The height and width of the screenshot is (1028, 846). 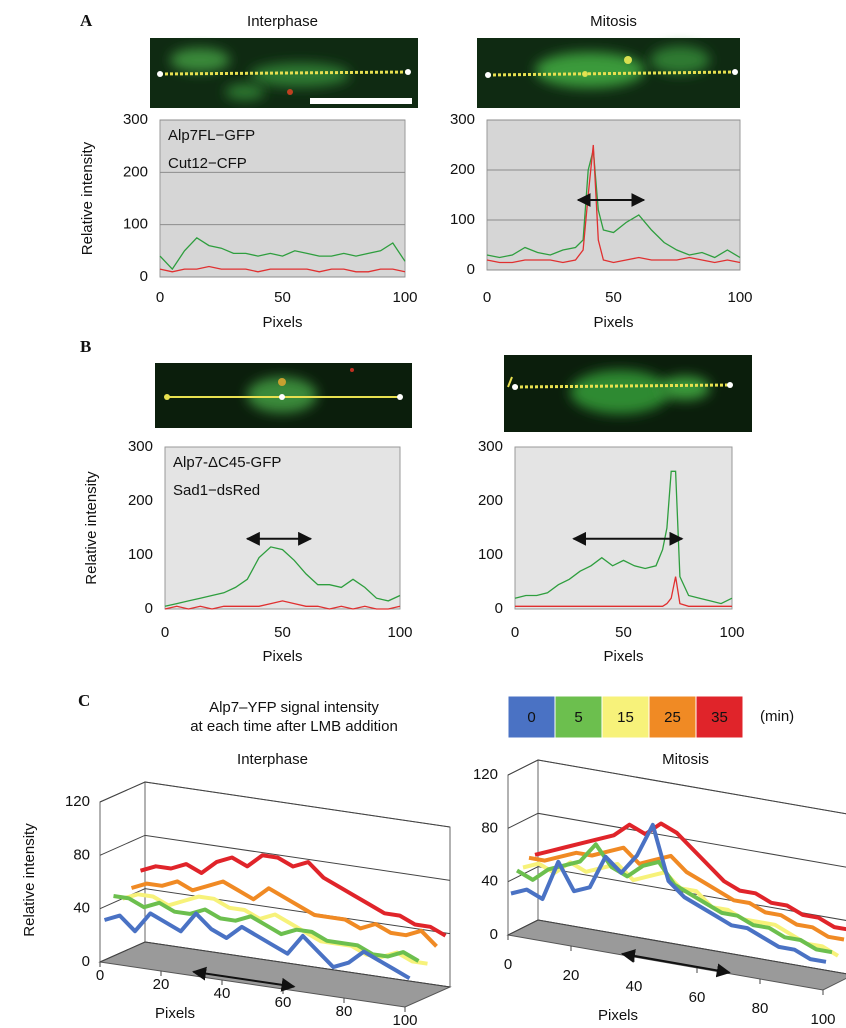 What do you see at coordinates (216, 490) in the screenshot?
I see `legend-label: Sad1−dsRed` at bounding box center [216, 490].